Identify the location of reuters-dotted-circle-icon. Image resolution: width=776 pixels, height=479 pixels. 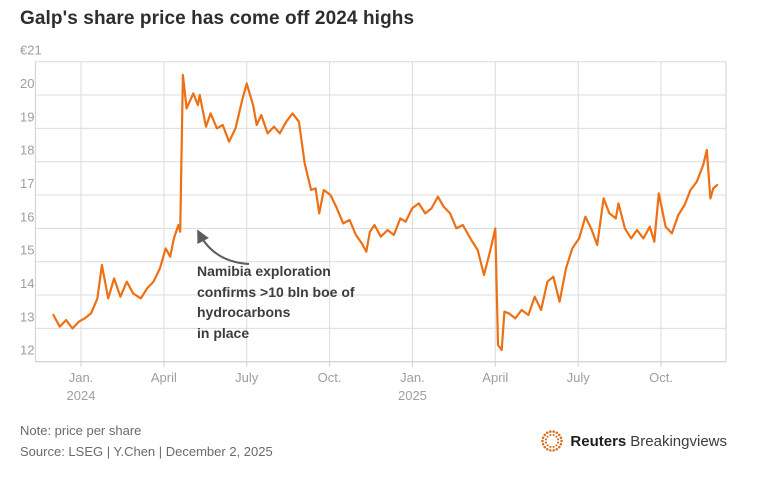
(552, 441).